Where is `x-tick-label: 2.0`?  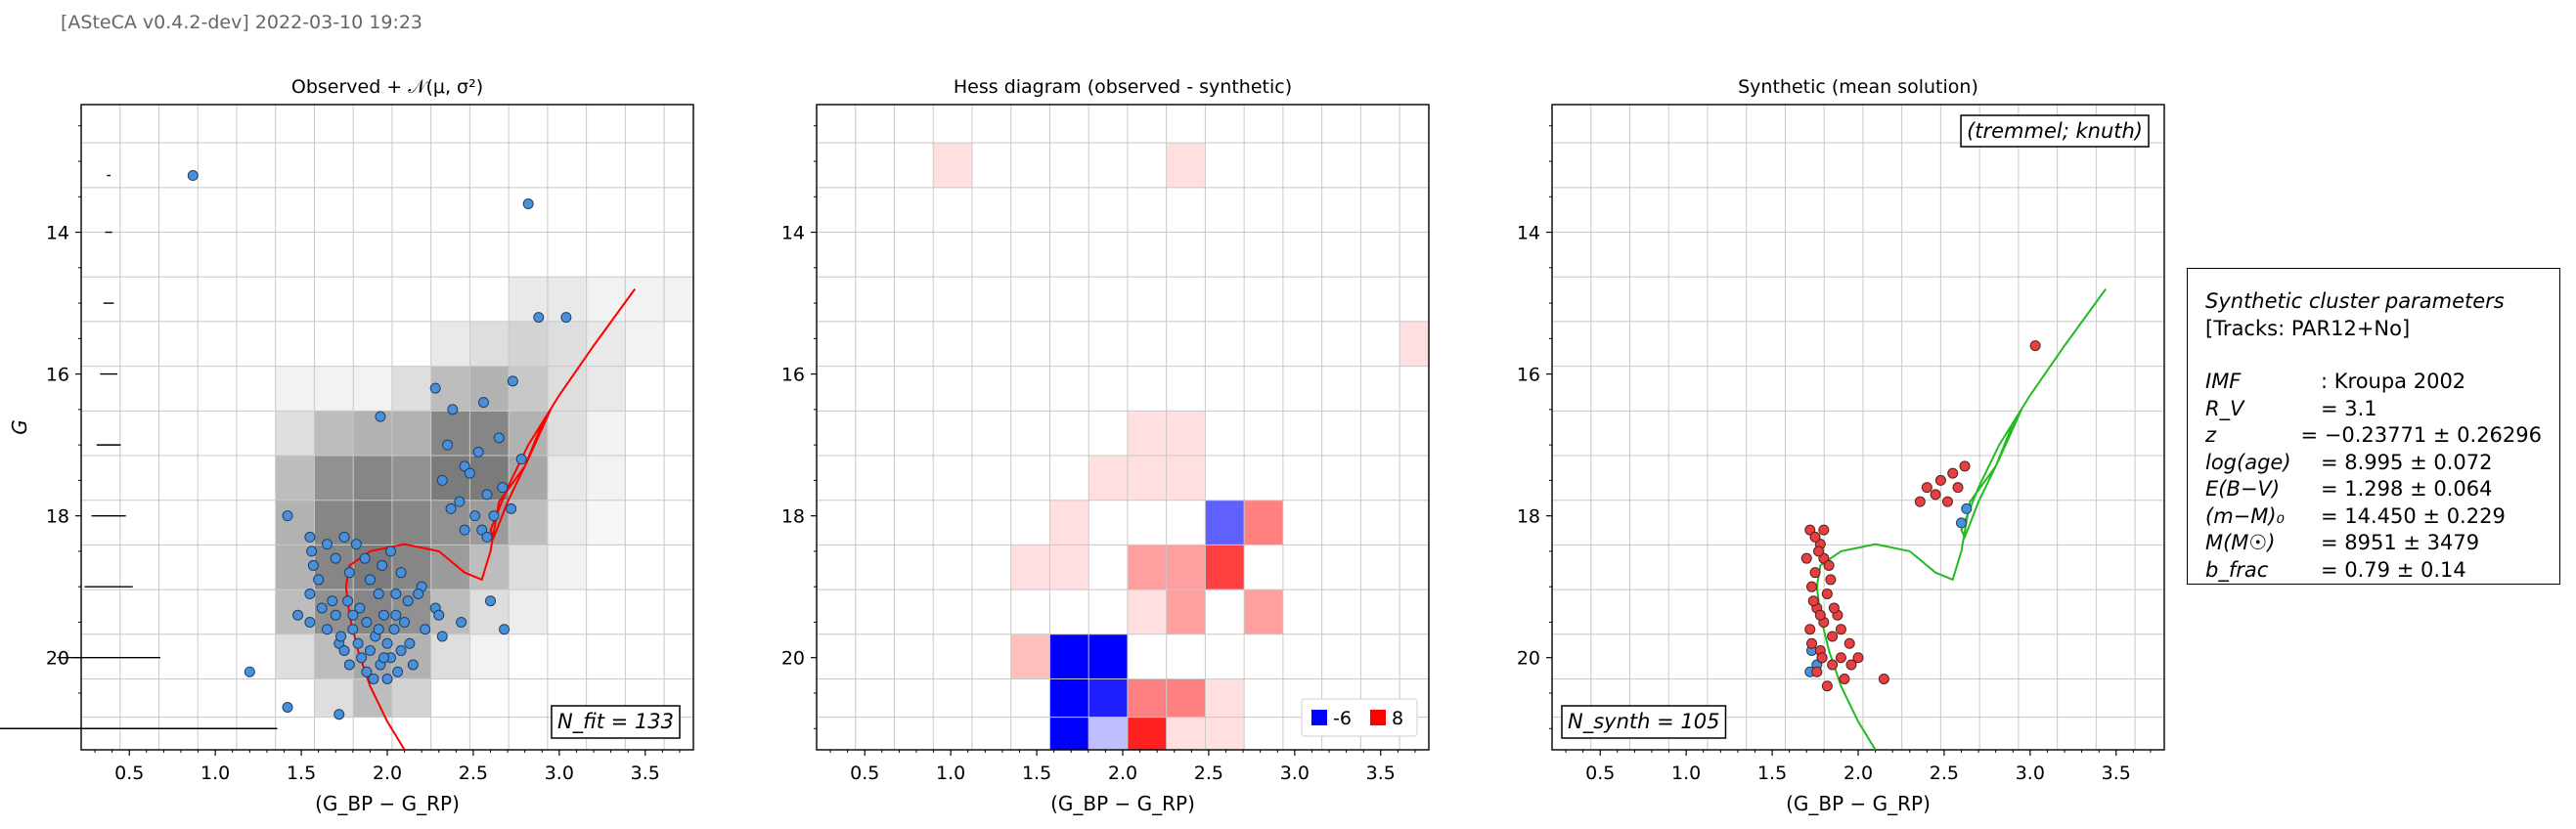
x-tick-label: 2.0 is located at coordinates (387, 773).